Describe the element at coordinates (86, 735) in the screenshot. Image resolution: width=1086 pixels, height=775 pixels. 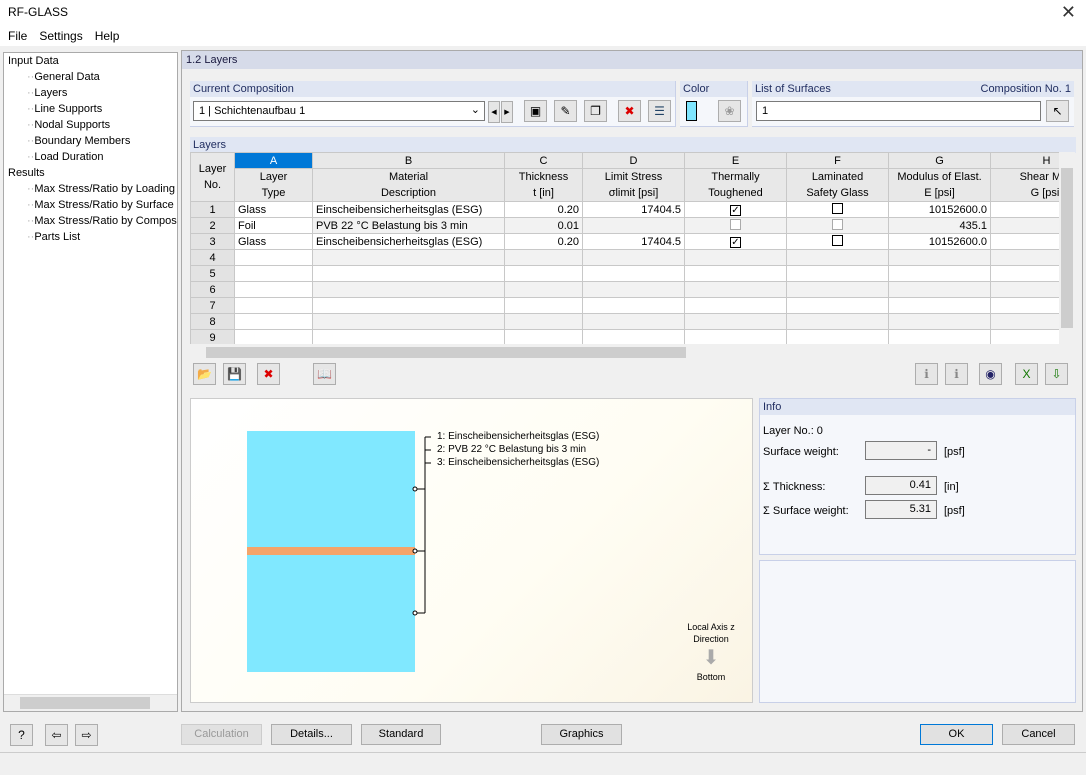
I see `forward-icon: ⇨` at that location.